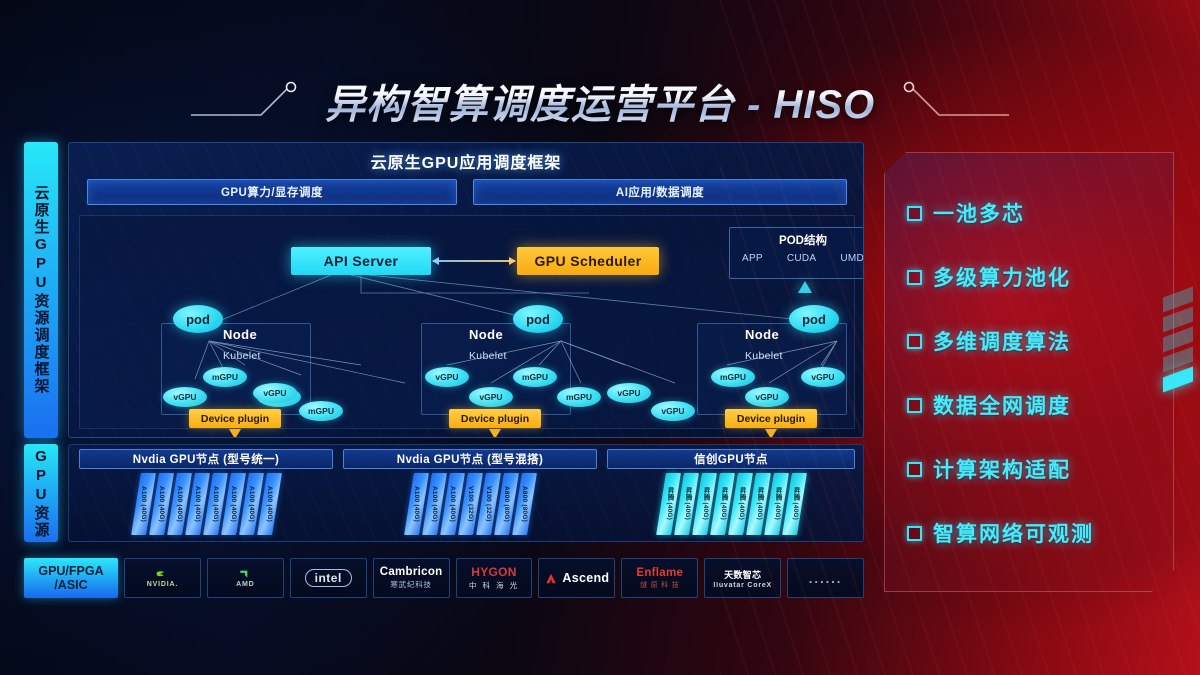 This screenshot has width=1200, height=675. Describe the element at coordinates (162, 584) in the screenshot. I see `vendor-nvidia-label: NVIDIA.` at that location.